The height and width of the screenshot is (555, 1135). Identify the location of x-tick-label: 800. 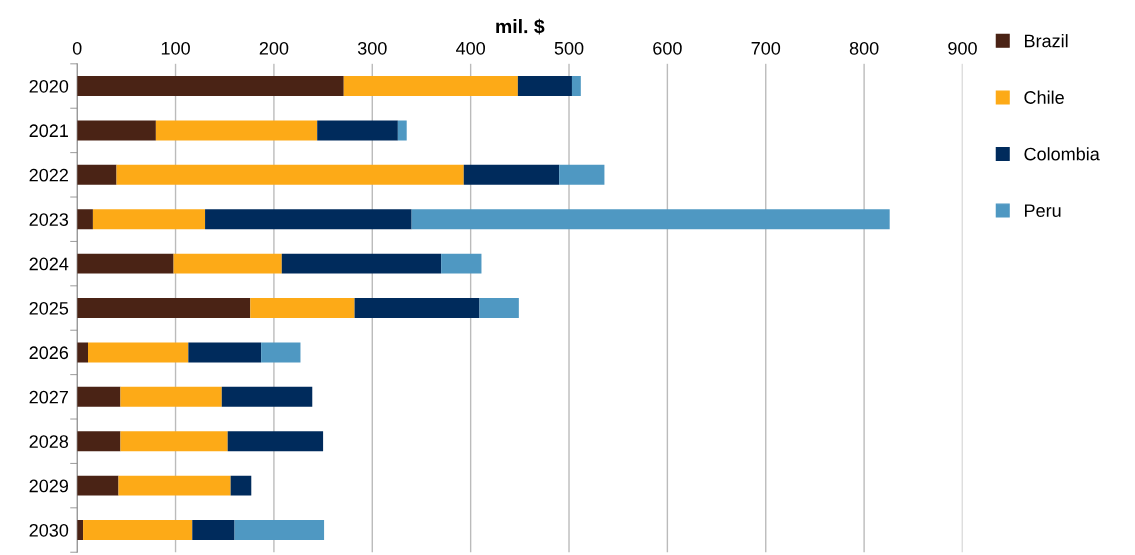
(864, 48).